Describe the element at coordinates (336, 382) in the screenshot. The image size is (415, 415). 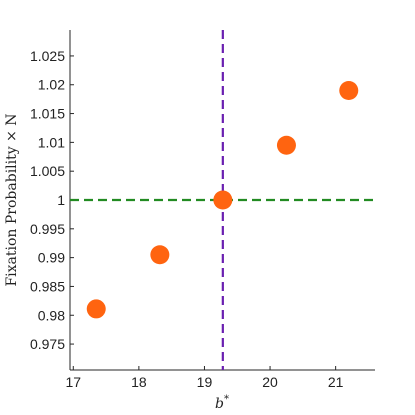
I see `x-tick-label: 21` at that location.